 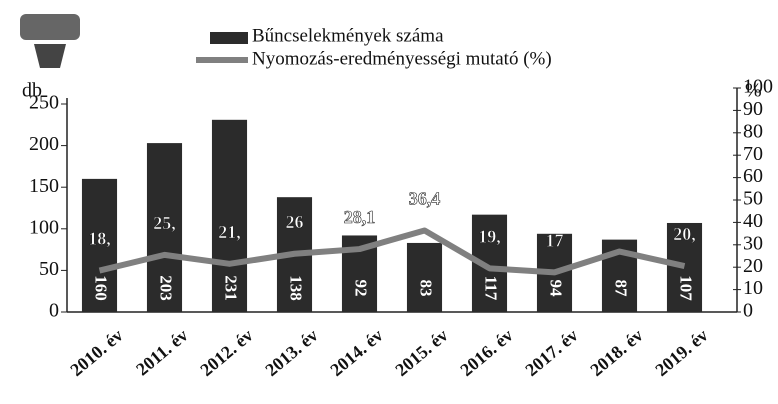 What do you see at coordinates (753, 266) in the screenshot?
I see `y2-tick-label: 20` at bounding box center [753, 266].